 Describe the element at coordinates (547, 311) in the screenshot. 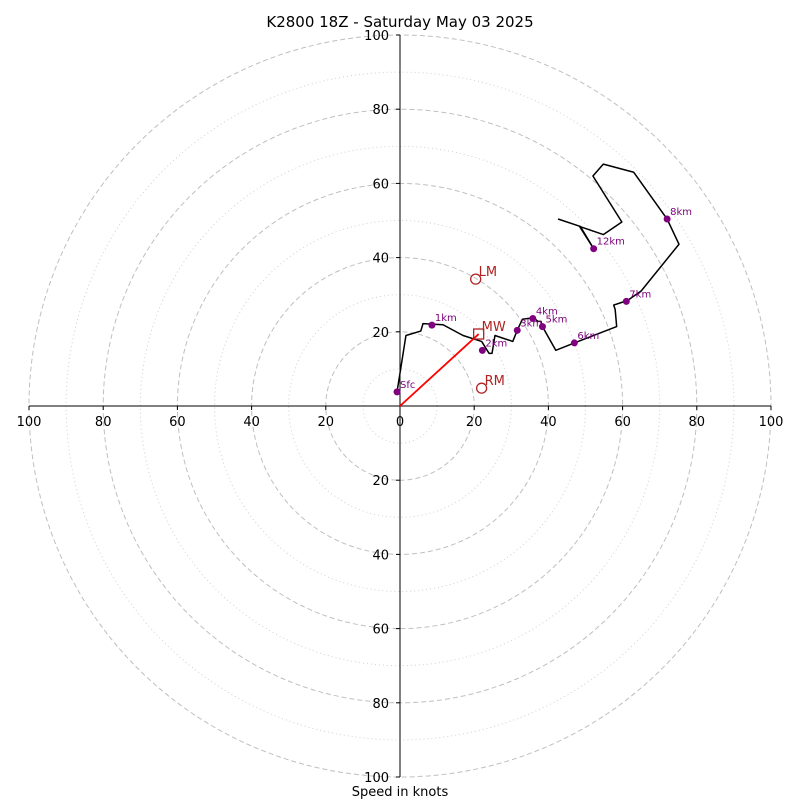

I see `height-label-4km: 4km` at that location.